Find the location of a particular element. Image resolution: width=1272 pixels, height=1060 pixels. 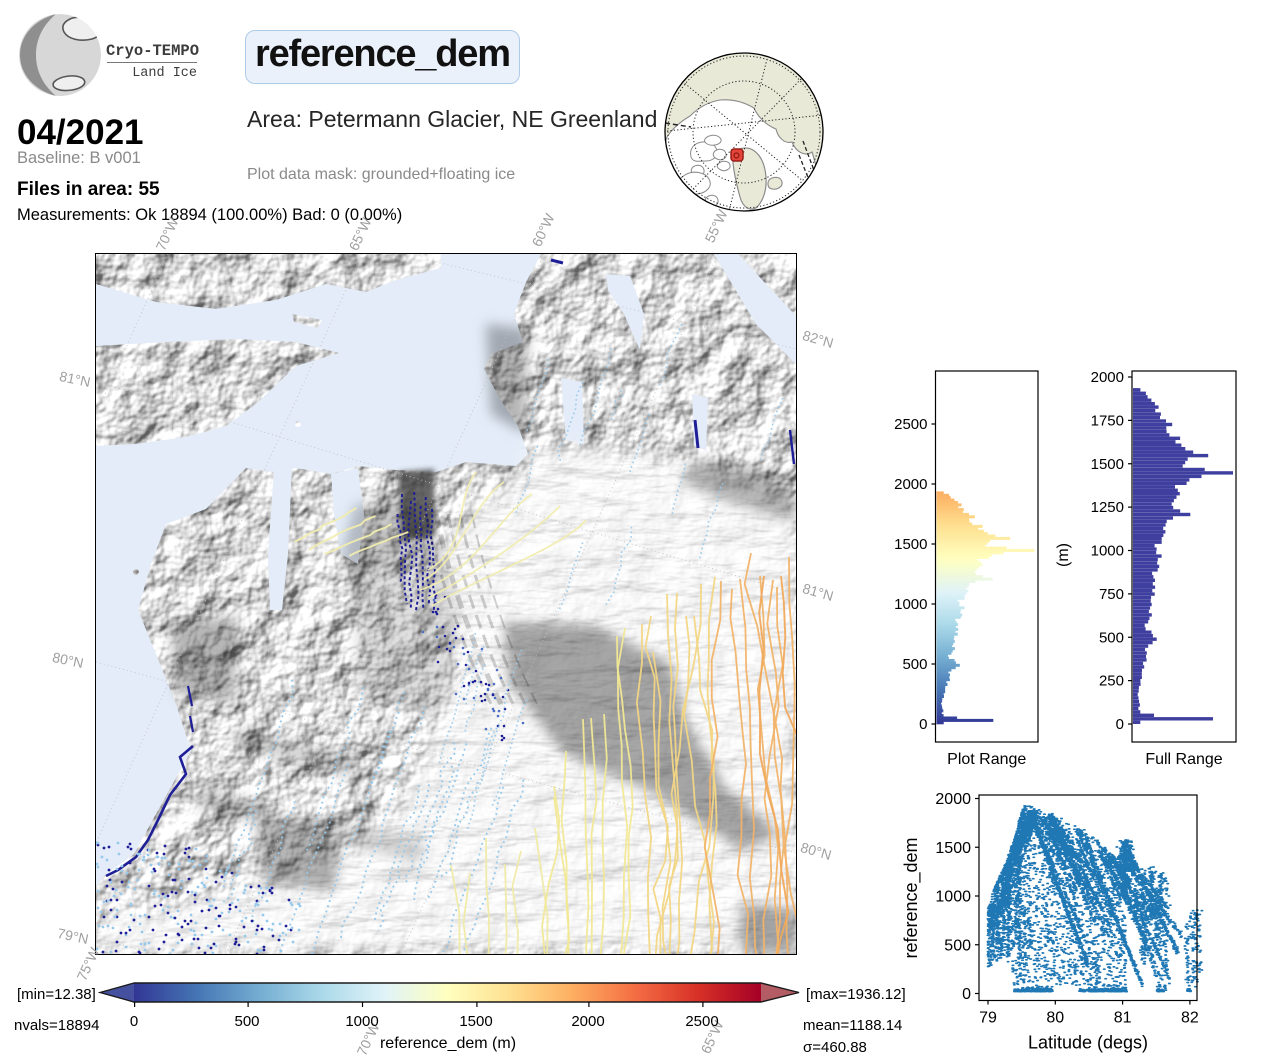

svg-text: 80 is located at coordinates (1055, 1018).